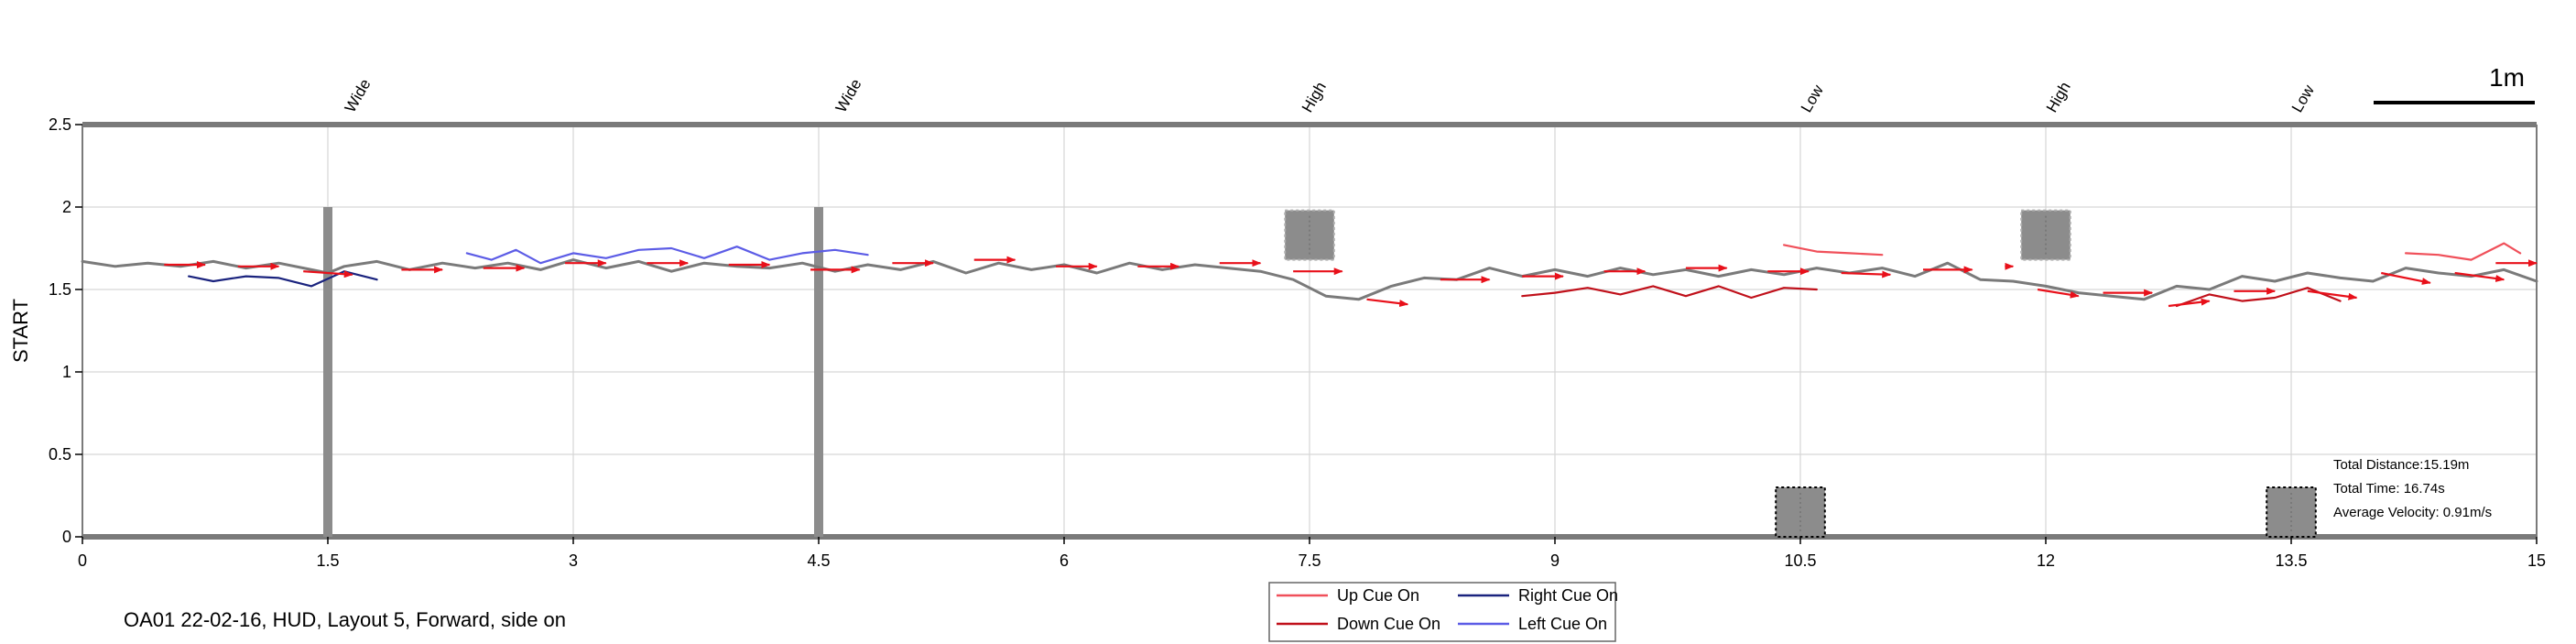 This screenshot has height=644, width=2576. Describe the element at coordinates (1568, 596) in the screenshot. I see `legend-label: Right Cue On` at that location.